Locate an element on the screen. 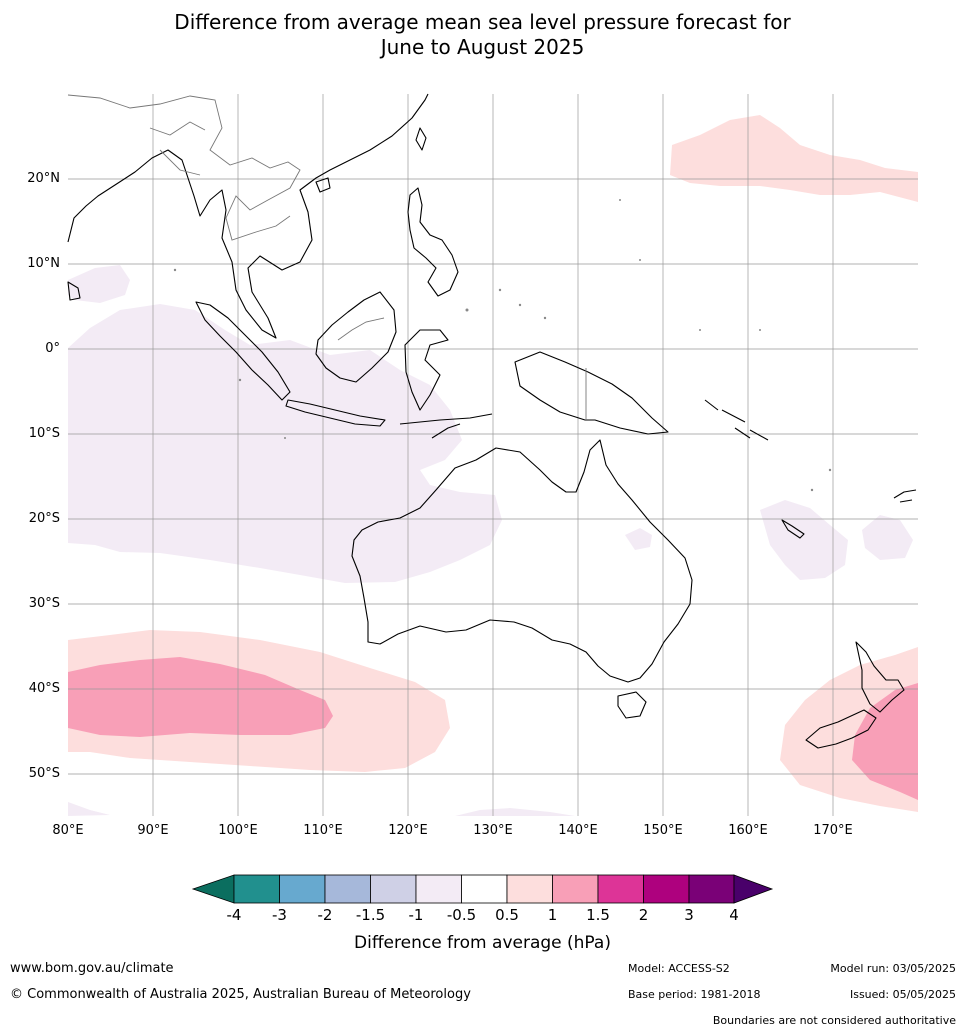 The height and width of the screenshot is (1035, 965). lat-label: 0° is located at coordinates (52, 348).